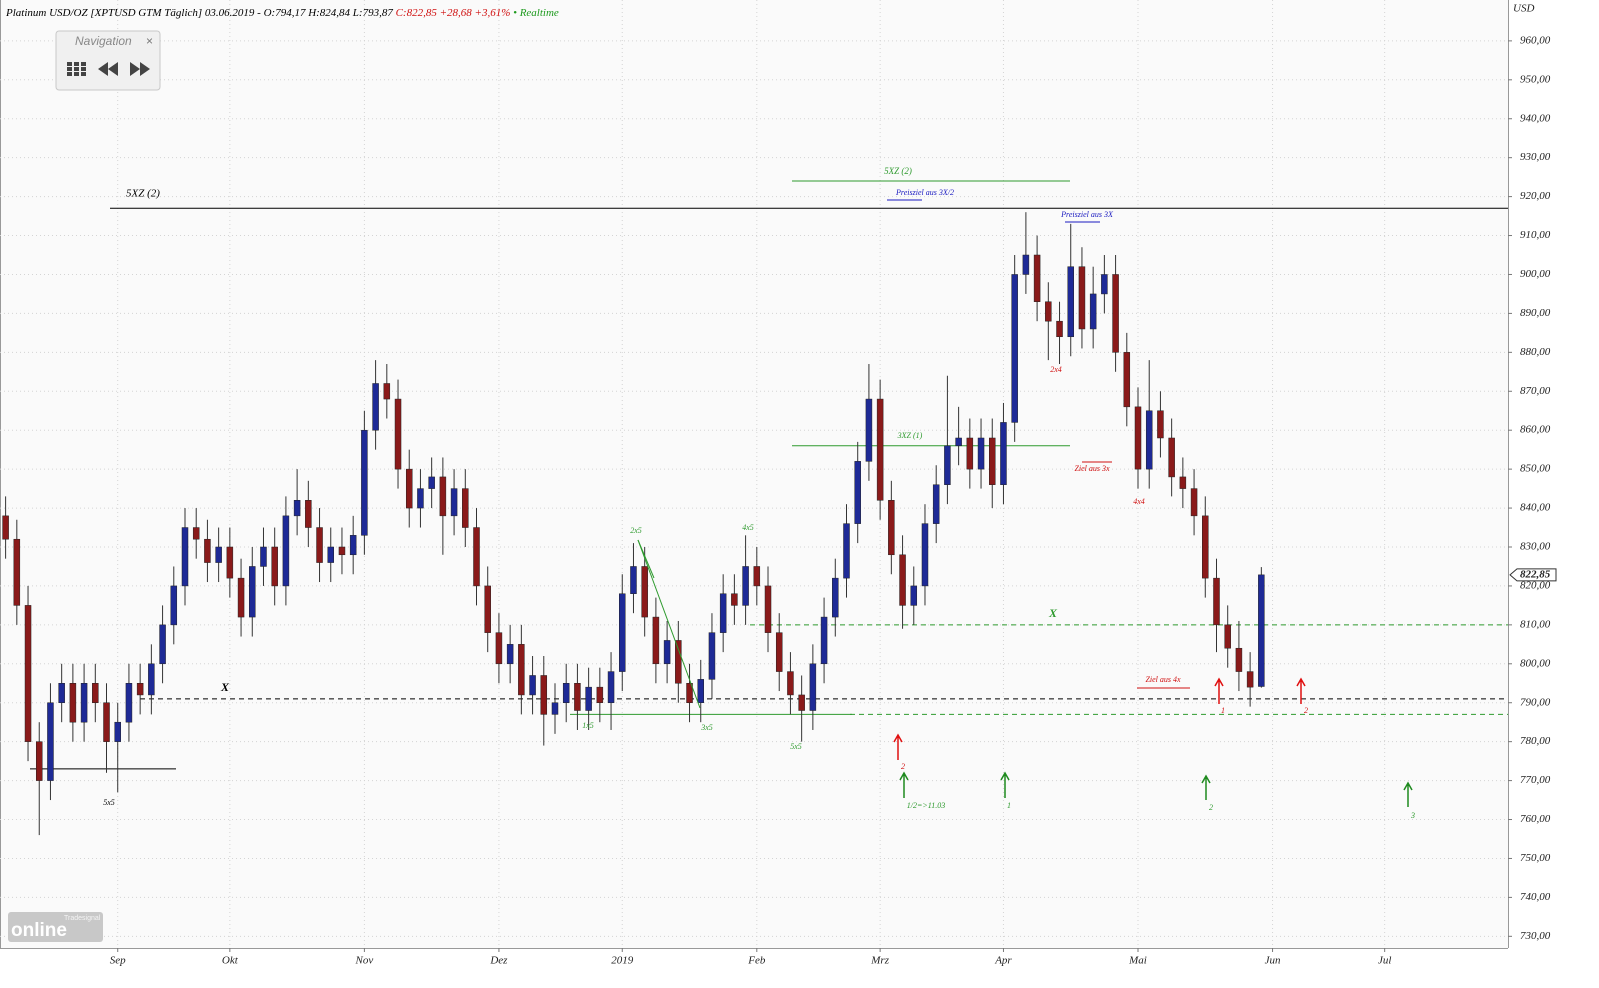  I want to click on logo: Tradesignal online, so click(55, 927).